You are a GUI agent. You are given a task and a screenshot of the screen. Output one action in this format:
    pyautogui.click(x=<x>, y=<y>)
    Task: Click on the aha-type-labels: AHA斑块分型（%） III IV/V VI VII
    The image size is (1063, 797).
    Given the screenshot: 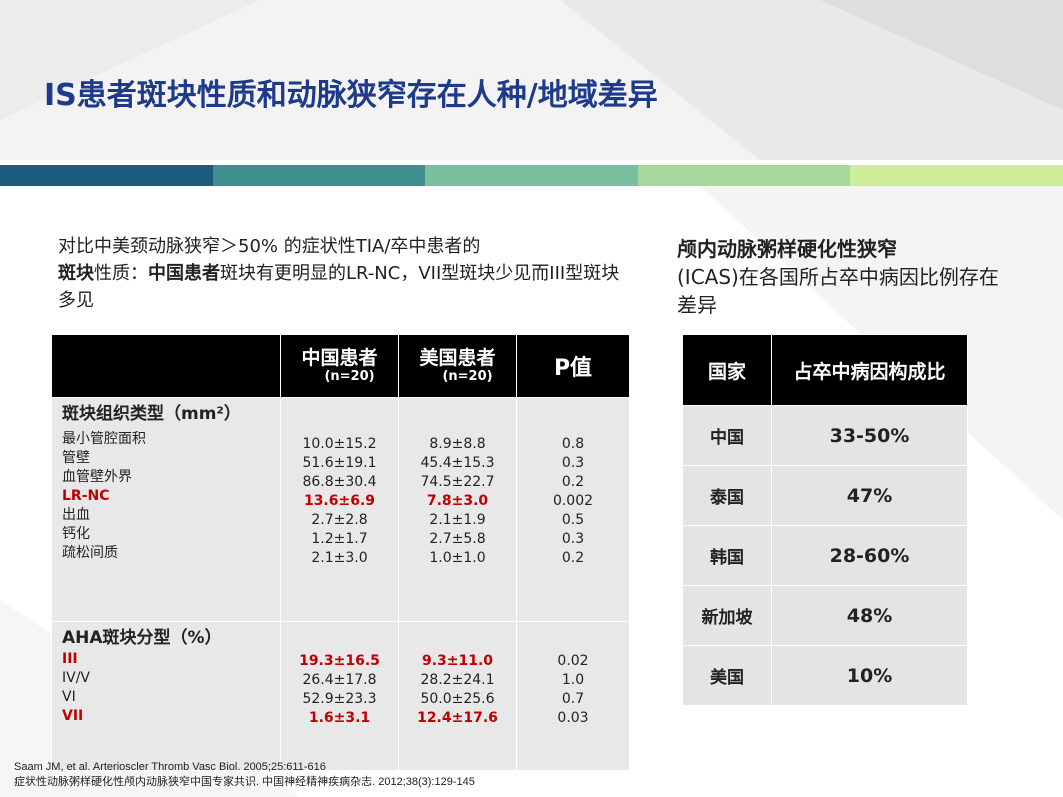 What is the action you would take?
    pyautogui.click(x=166, y=696)
    